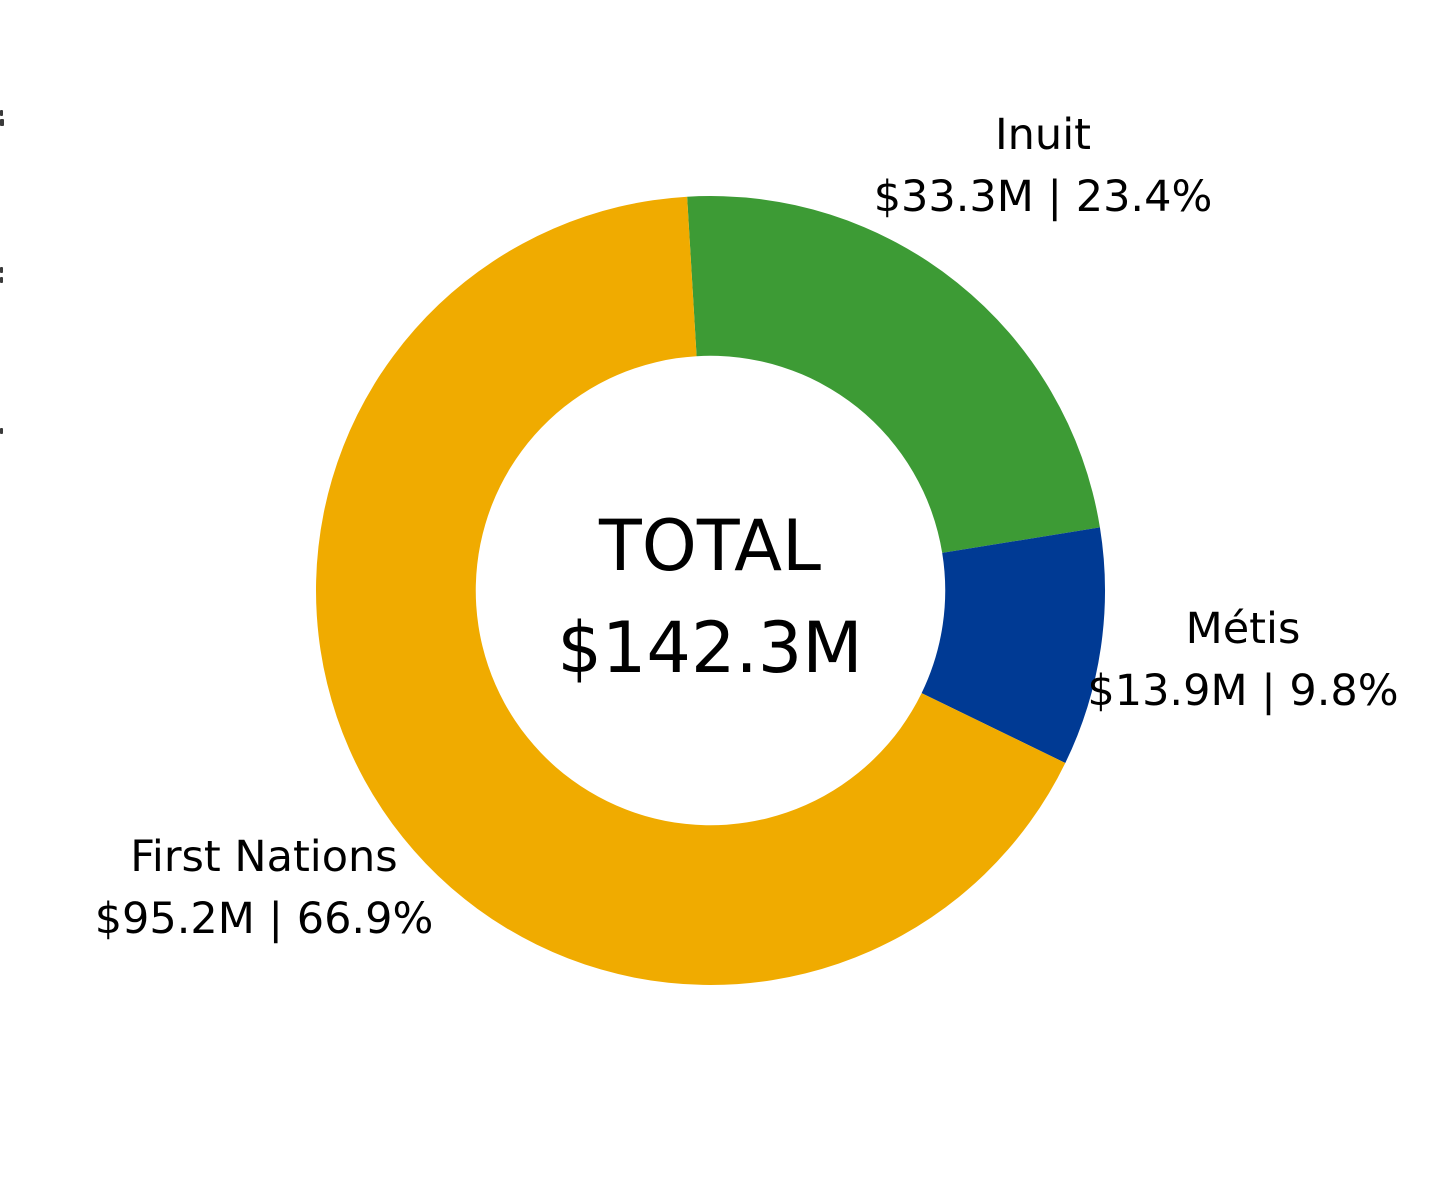 This screenshot has width=1434, height=1177. Describe the element at coordinates (1243, 629) in the screenshot. I see `segment-label-metis-name: Métis` at that location.